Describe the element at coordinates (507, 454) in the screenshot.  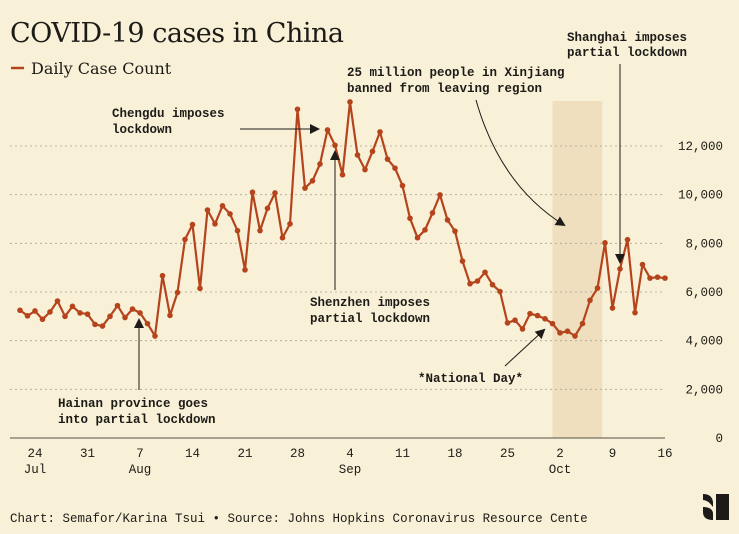
I see `x-tick-label: 25` at that location.